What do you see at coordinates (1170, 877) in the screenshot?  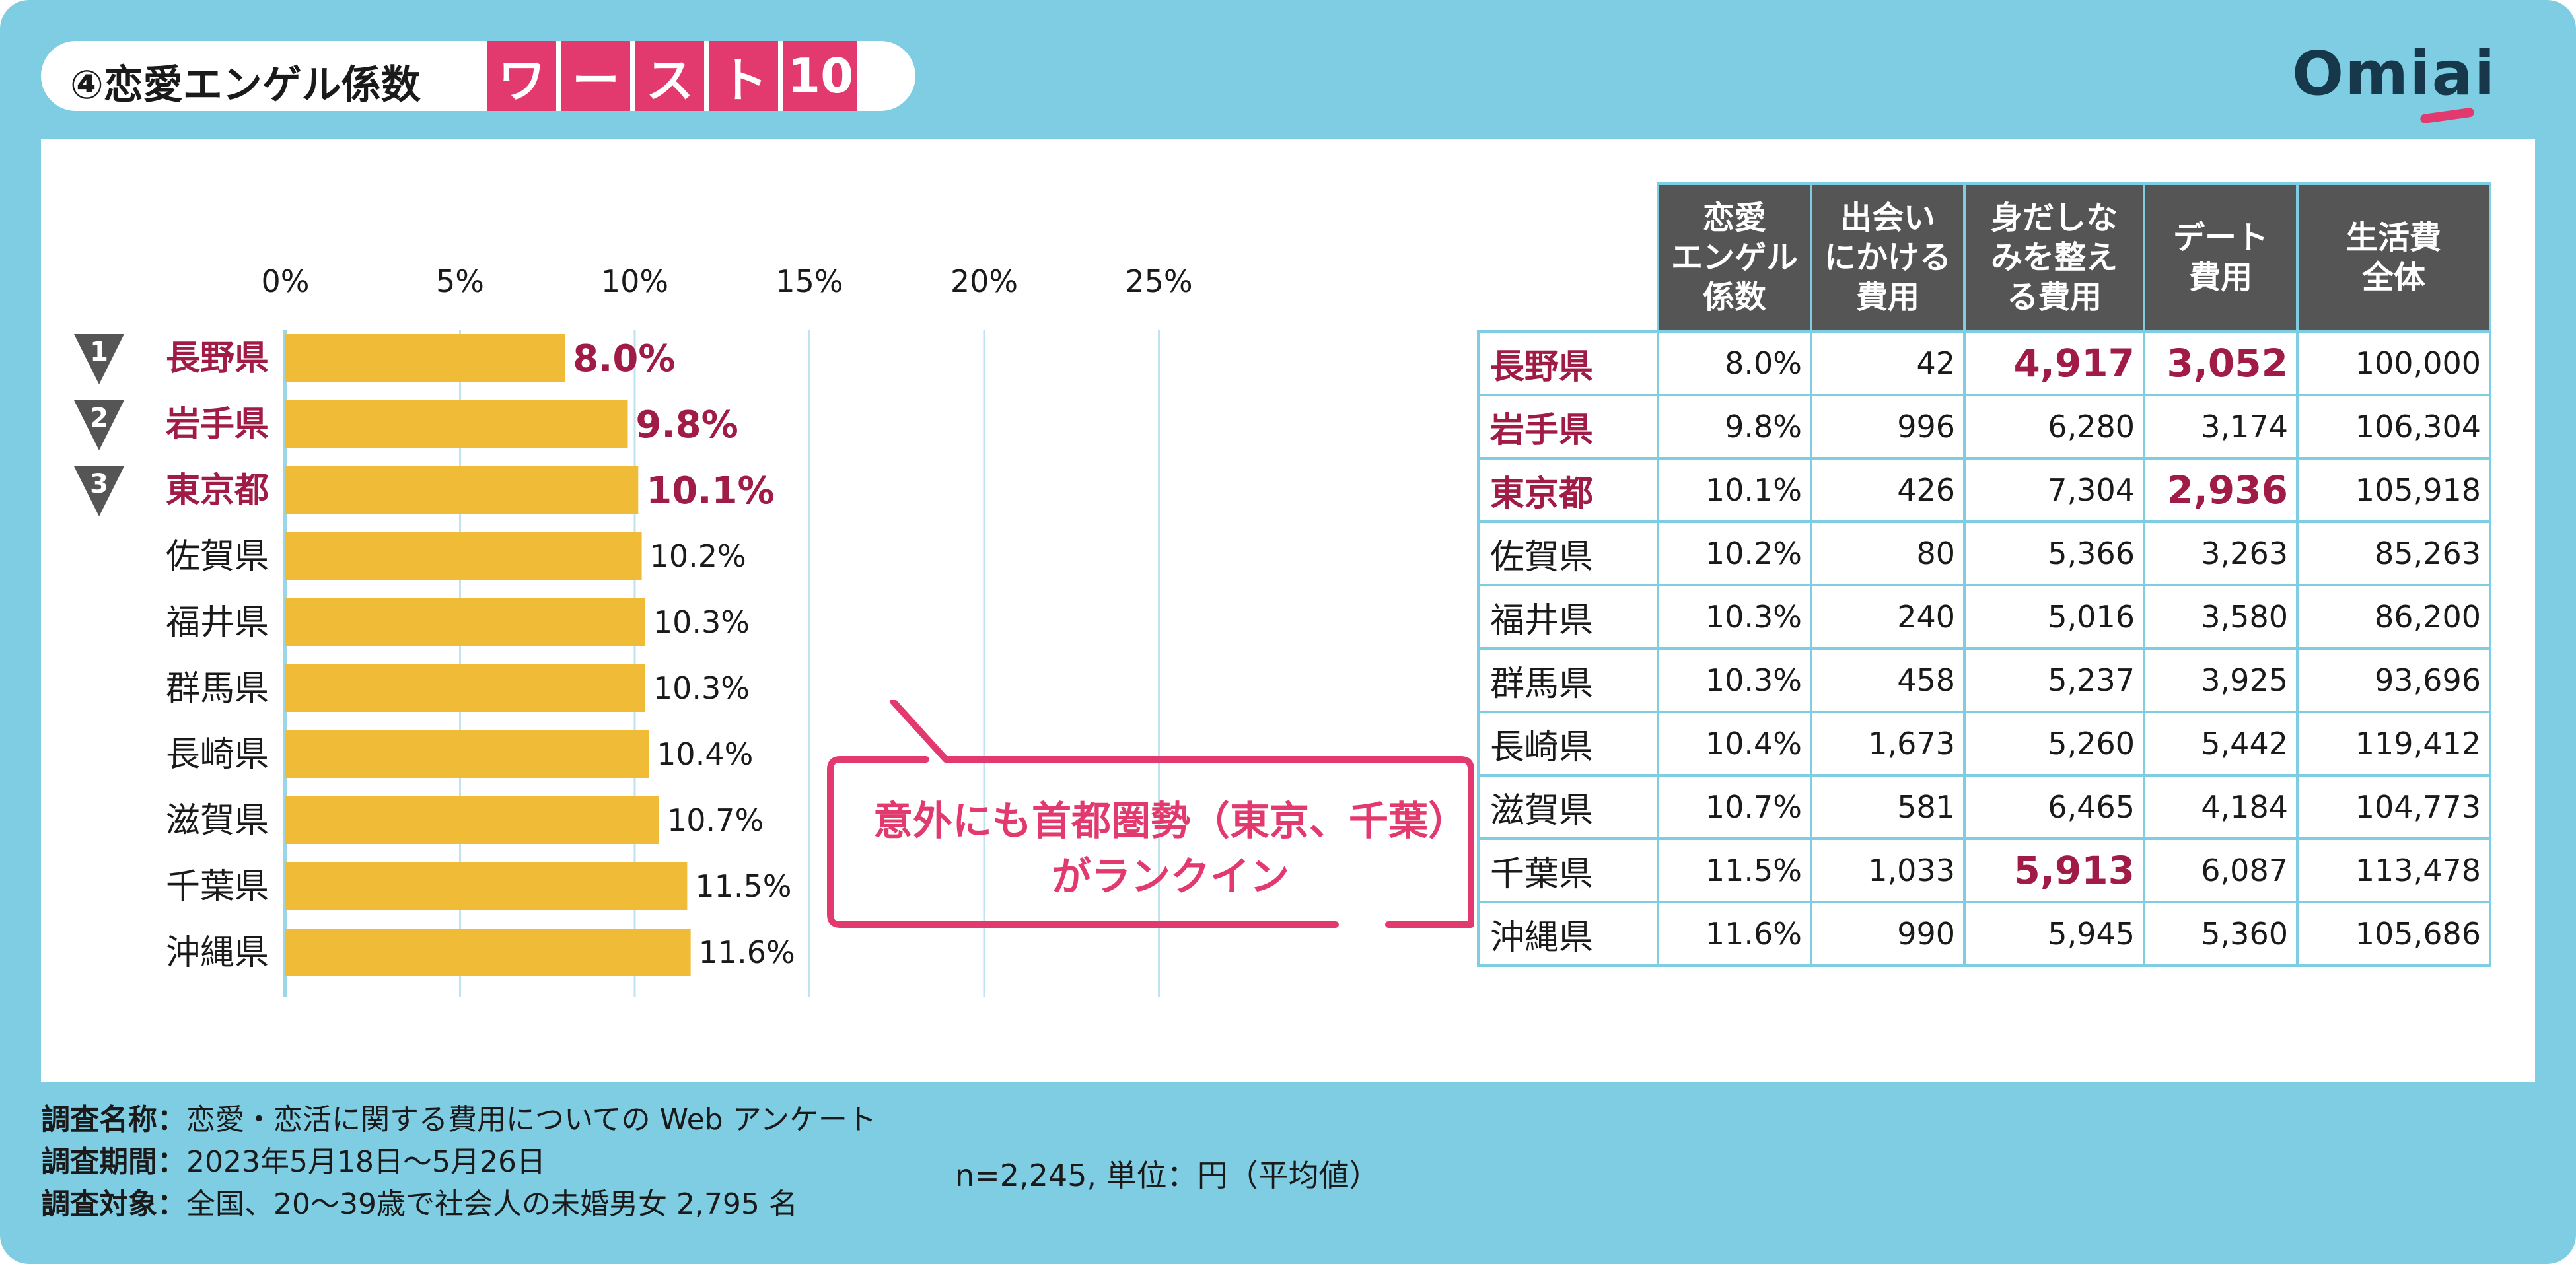 I see `callout-line-2: がランクイン` at bounding box center [1170, 877].